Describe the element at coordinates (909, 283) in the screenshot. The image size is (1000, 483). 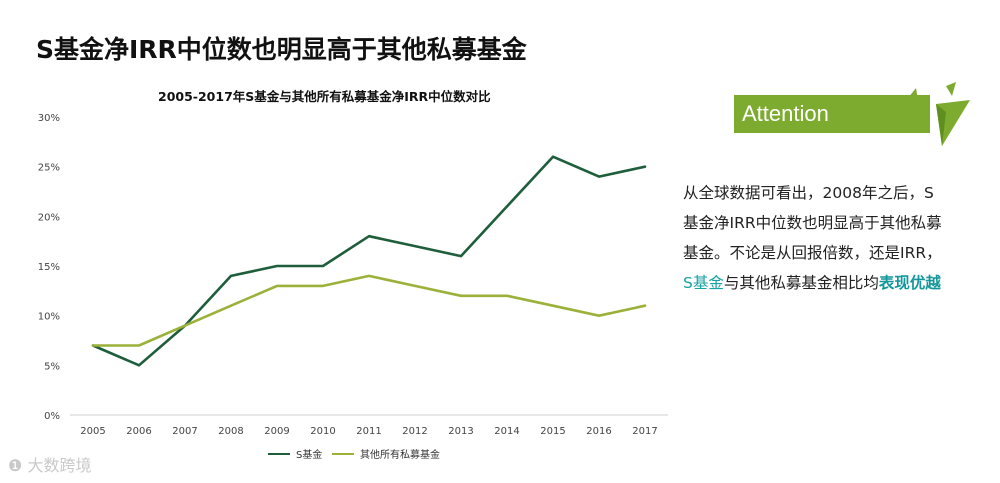
I see `highlight-outperform: 表现优越` at that location.